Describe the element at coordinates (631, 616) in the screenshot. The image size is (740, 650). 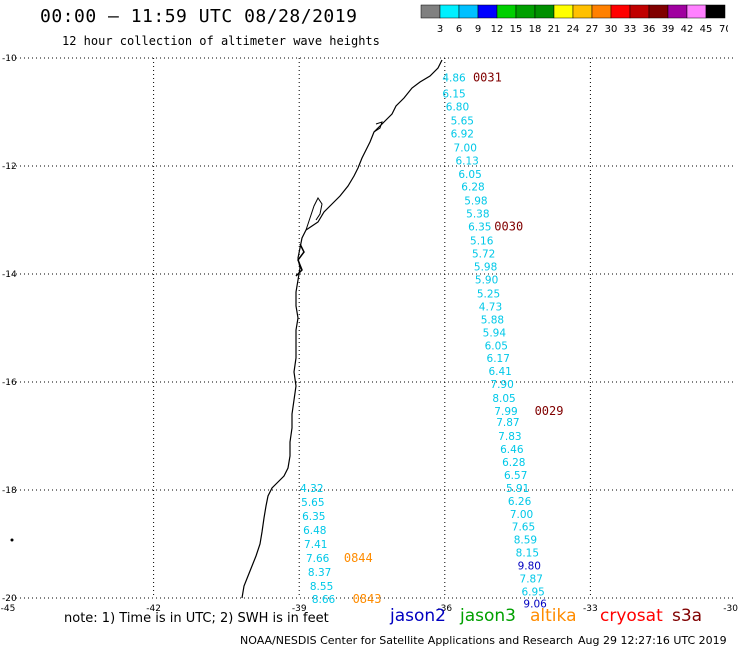
I see `satellite-cryosat: cryosat` at that location.